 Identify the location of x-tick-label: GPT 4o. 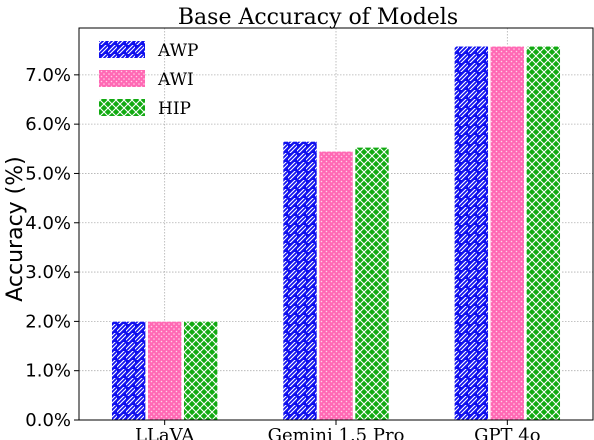
(507, 432).